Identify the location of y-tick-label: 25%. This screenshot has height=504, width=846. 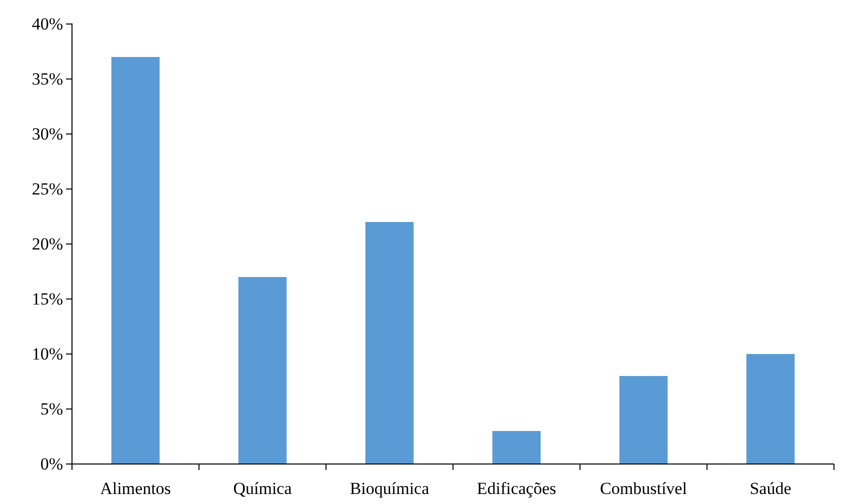
(47, 188).